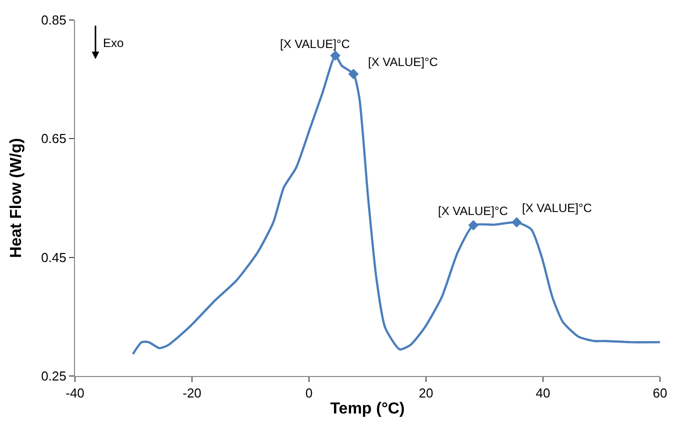 This screenshot has width=680, height=426. What do you see at coordinates (53, 20) in the screenshot?
I see `y-tick-label: 0.85` at bounding box center [53, 20].